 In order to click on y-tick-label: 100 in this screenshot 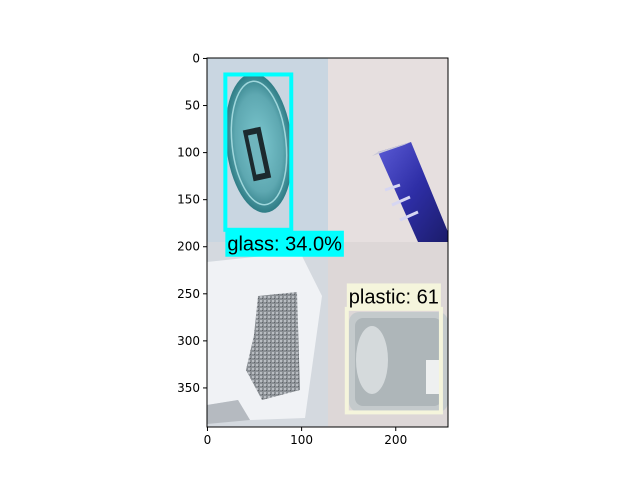, I will do `click(188, 153)`.